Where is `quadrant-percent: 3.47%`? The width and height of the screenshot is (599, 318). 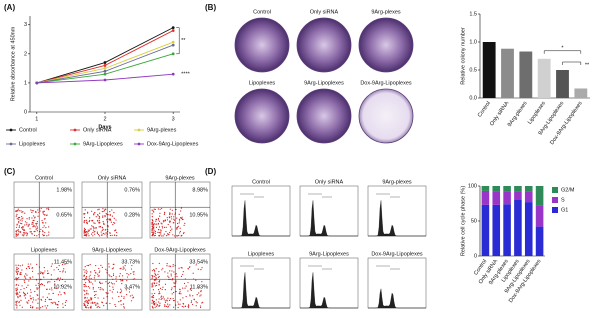 quadrant-percent: 3.47% is located at coordinates (132, 288).